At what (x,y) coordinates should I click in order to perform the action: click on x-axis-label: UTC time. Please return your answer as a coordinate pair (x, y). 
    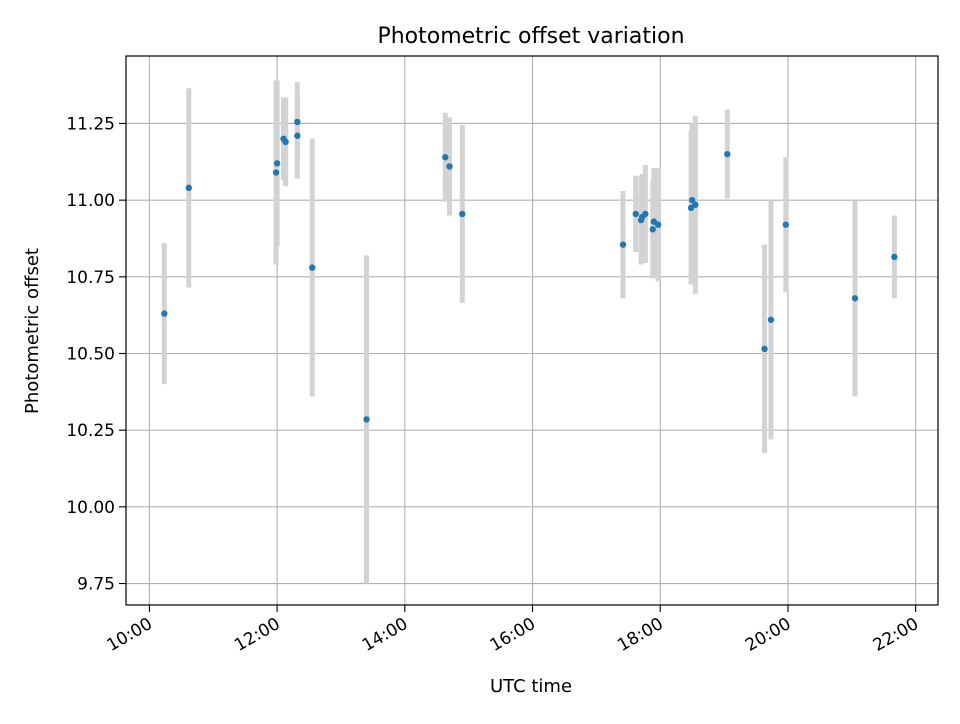
    Looking at the image, I should click on (531, 686).